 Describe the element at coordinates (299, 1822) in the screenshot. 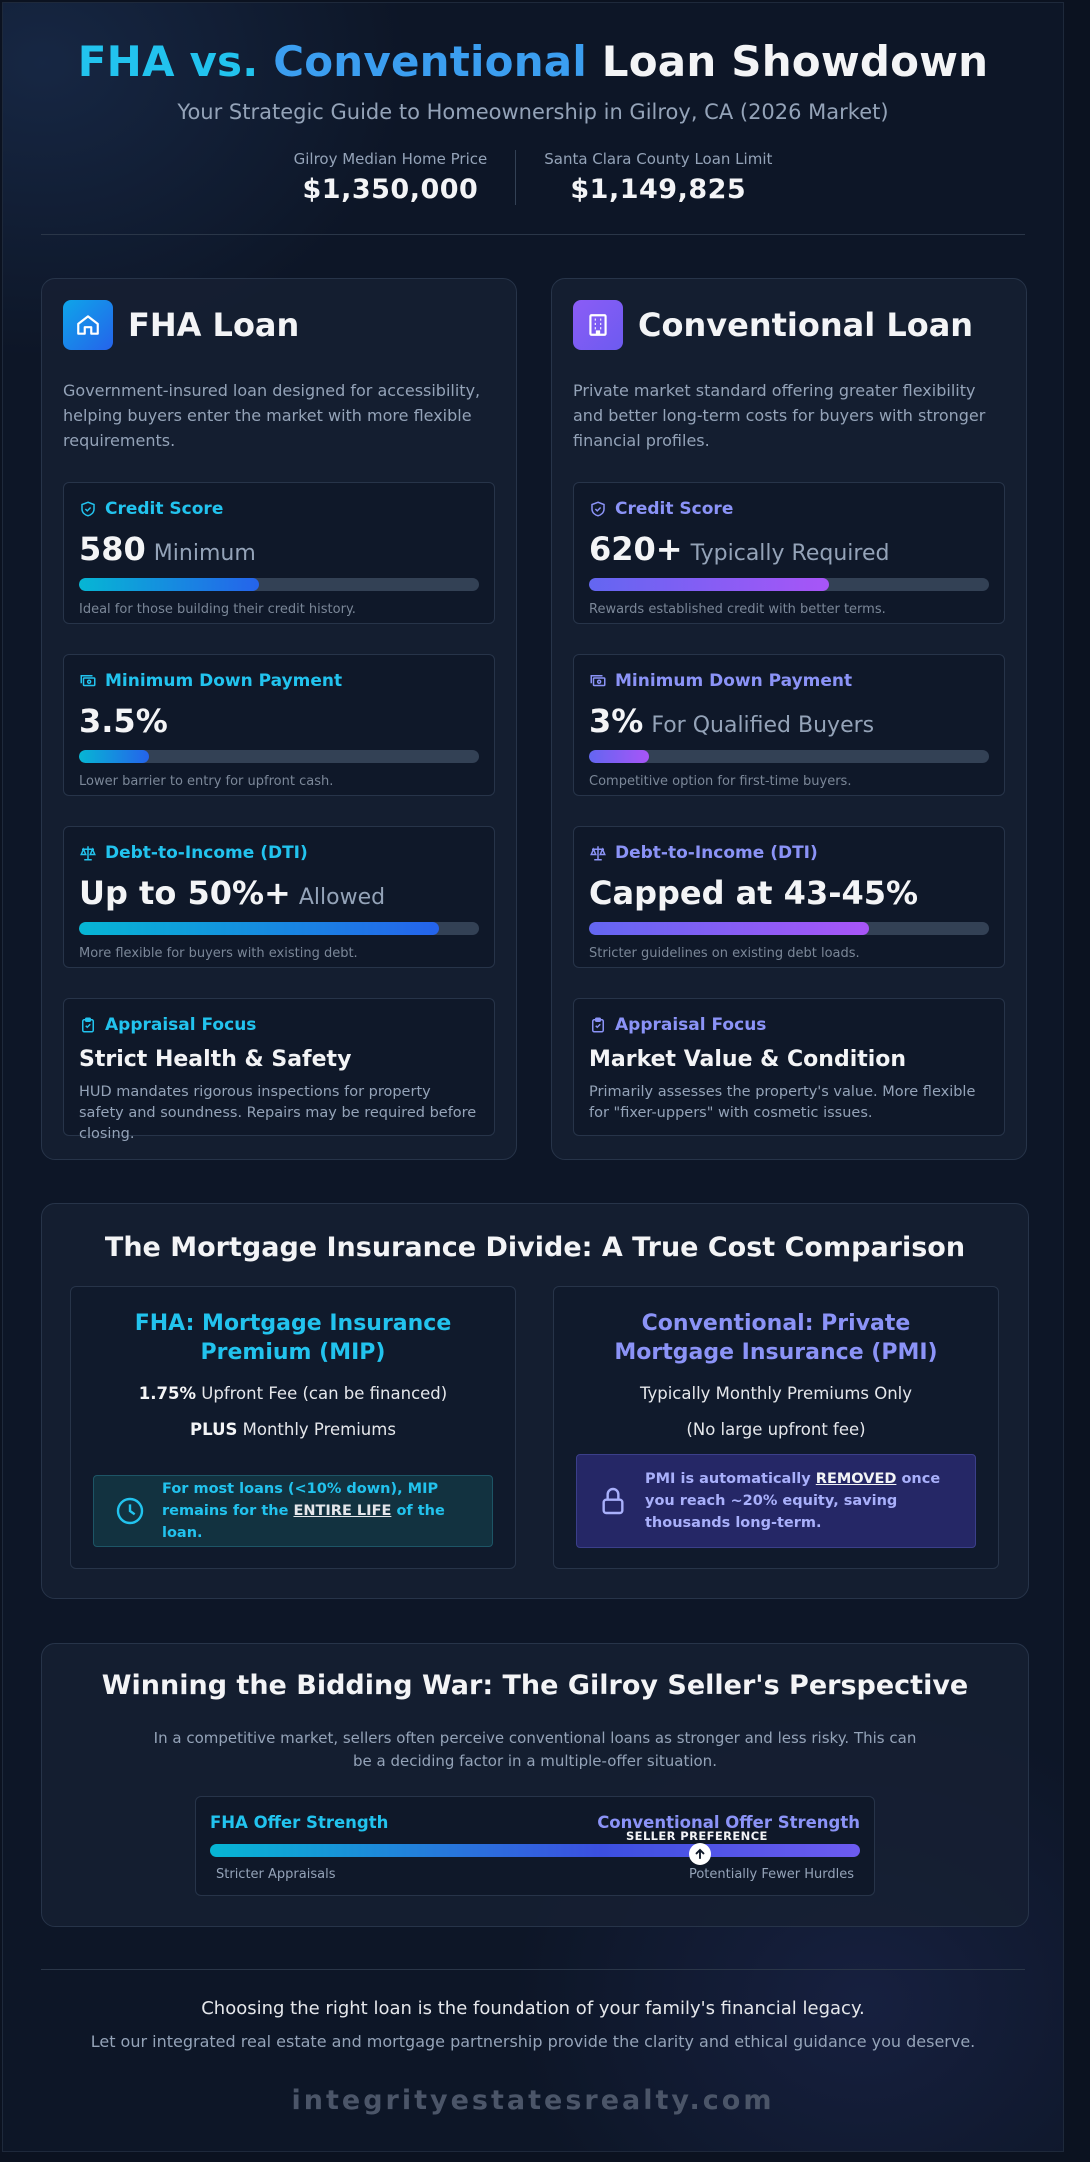

I see `fha-strength-label: FHA Offer Strength` at that location.